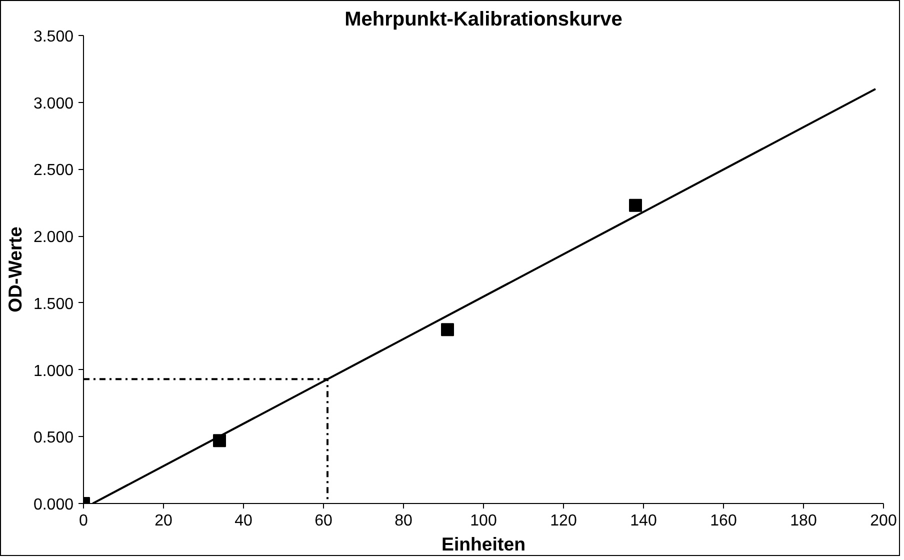 The image size is (904, 560). What do you see at coordinates (83, 521) in the screenshot?
I see `x-tick-label: 0` at bounding box center [83, 521].